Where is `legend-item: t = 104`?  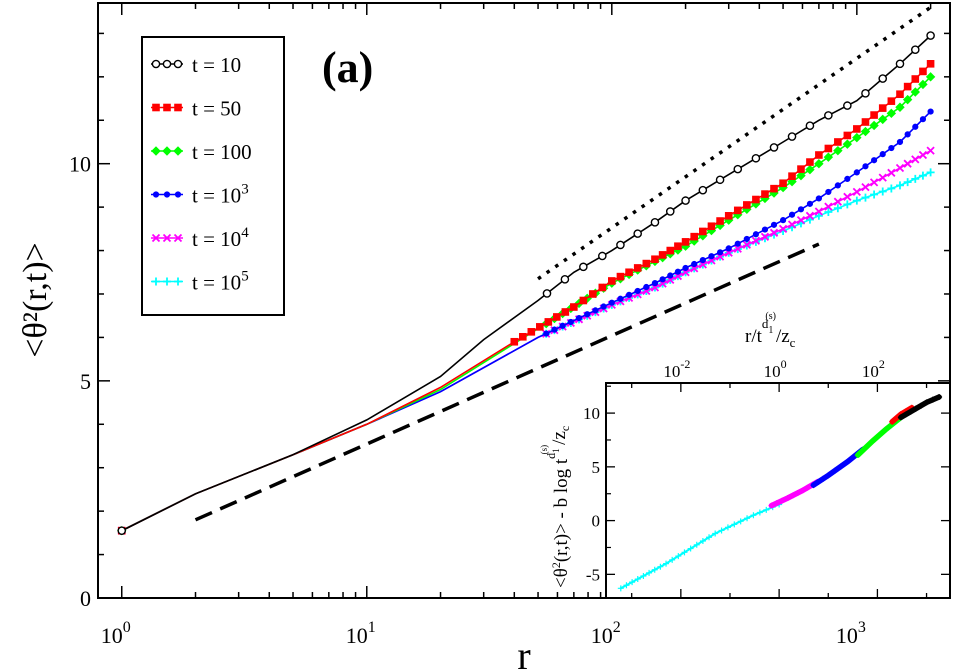 legend-item: t = 104 is located at coordinates (200, 238).